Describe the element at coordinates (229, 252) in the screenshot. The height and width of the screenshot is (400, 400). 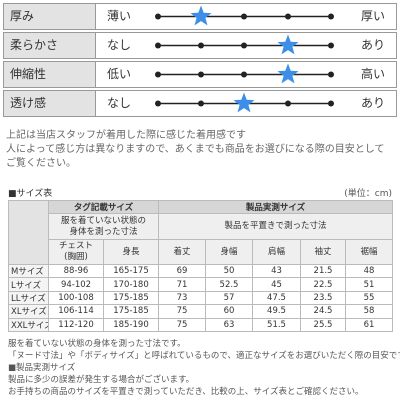
I see `column-header: 身幅` at that location.